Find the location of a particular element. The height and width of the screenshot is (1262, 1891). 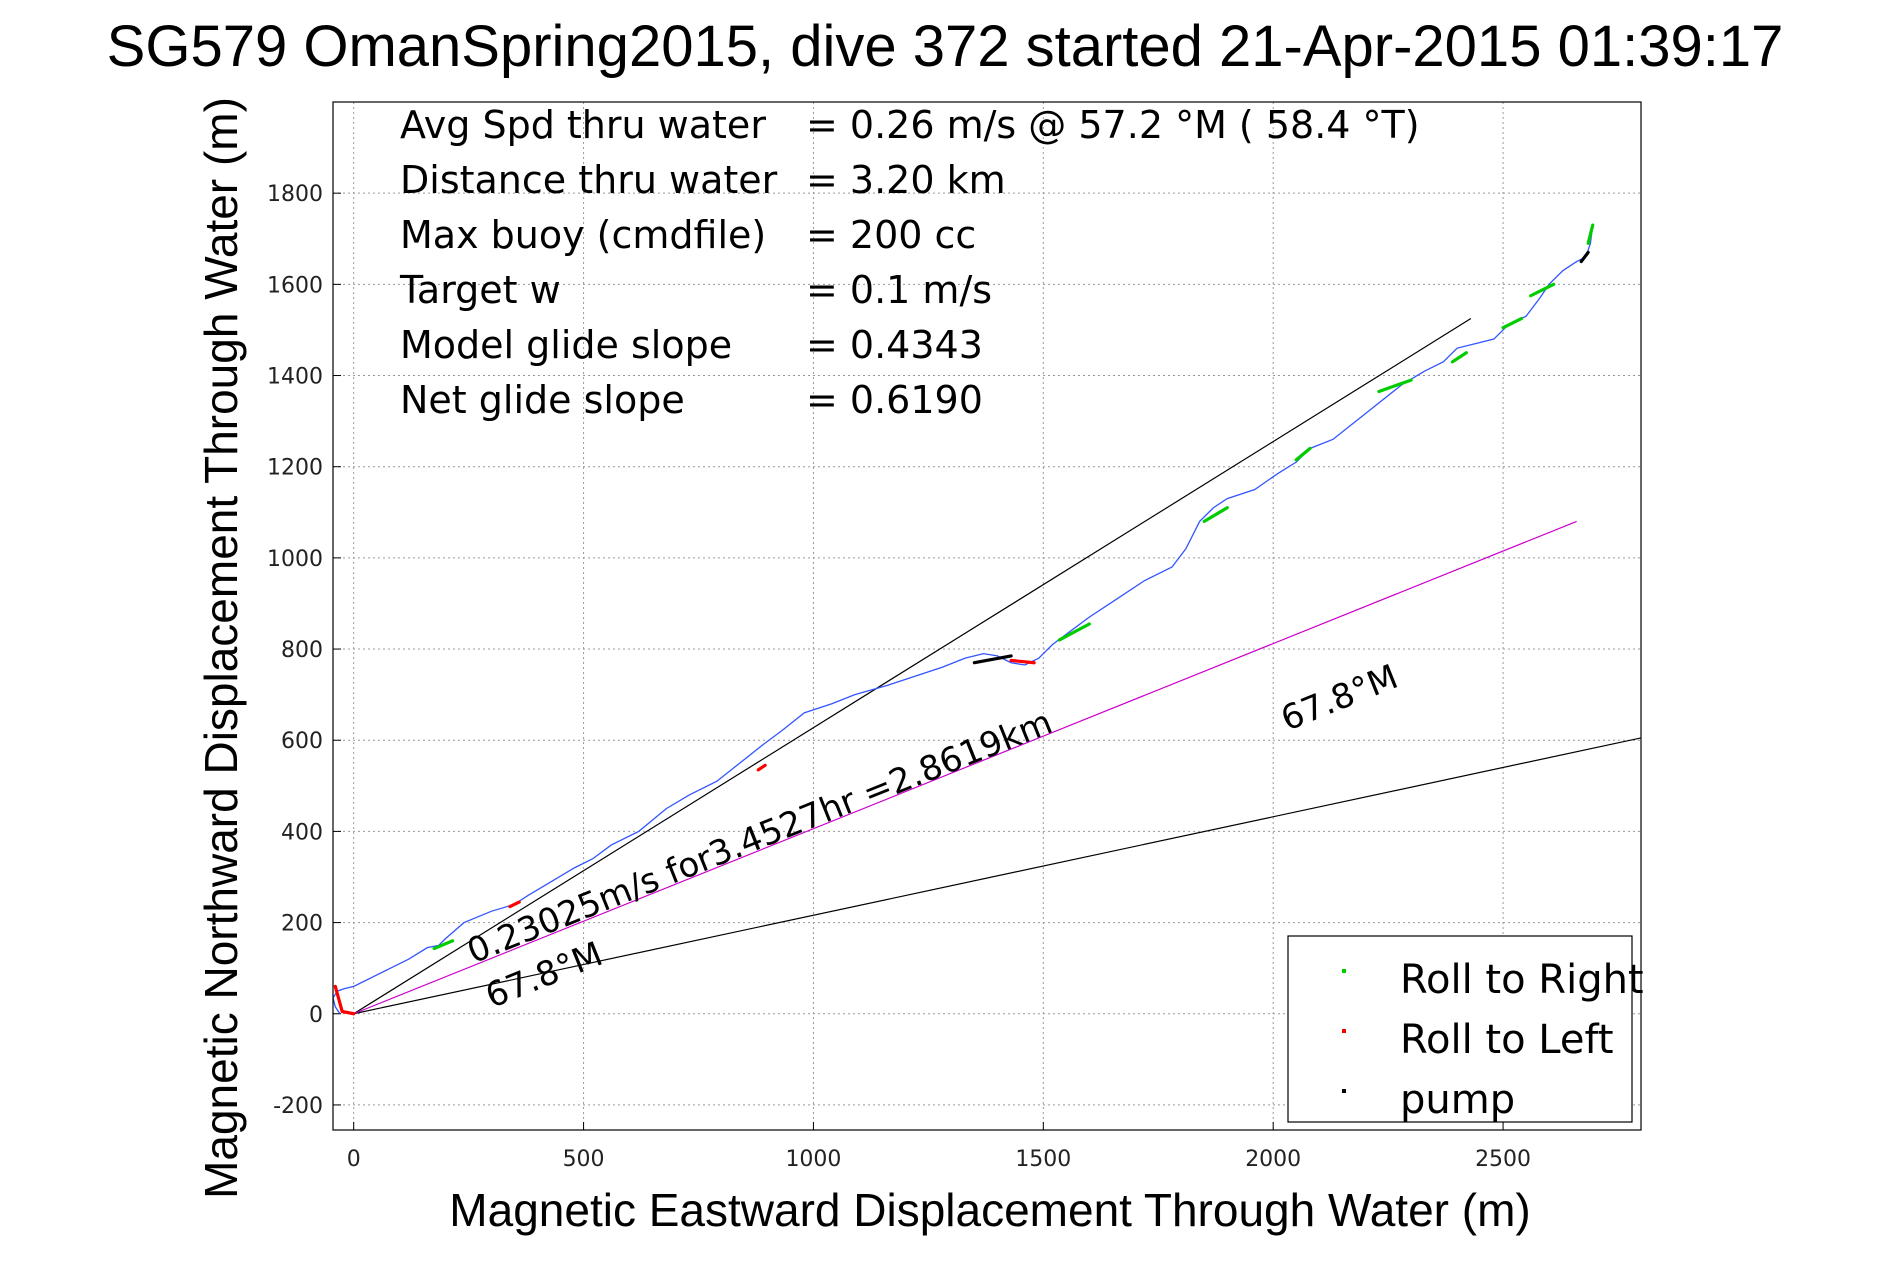

x-tick-label: 1500 is located at coordinates (1043, 1159).